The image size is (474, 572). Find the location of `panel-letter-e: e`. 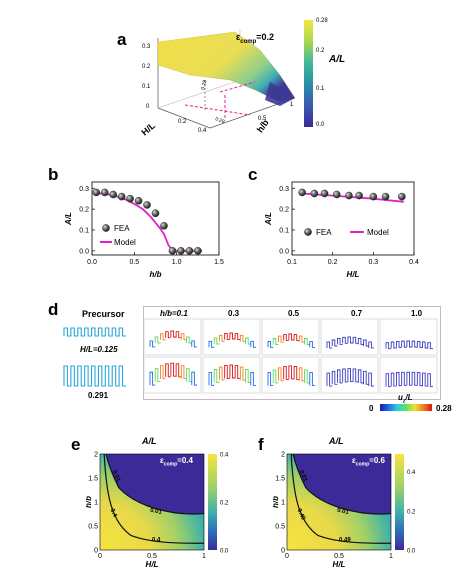

panel-letter-e: e is located at coordinates (76, 444).